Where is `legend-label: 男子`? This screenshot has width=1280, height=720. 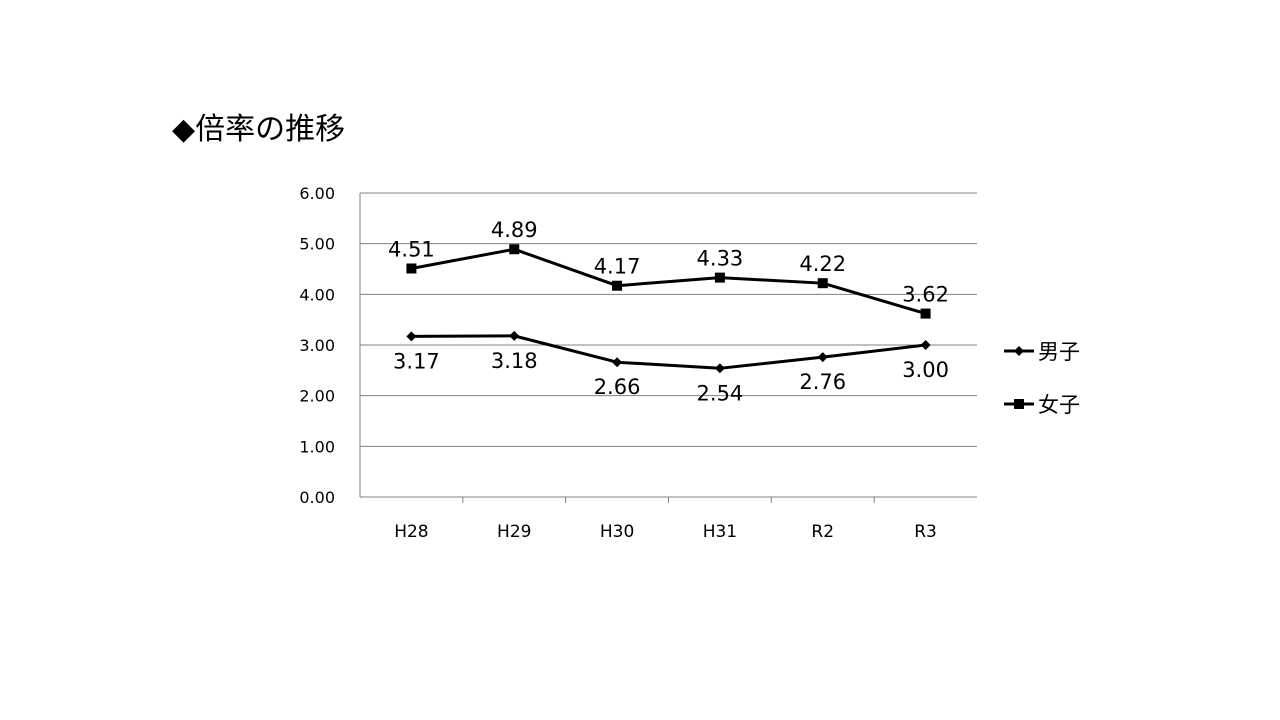
legend-label: 男子 is located at coordinates (1059, 352).